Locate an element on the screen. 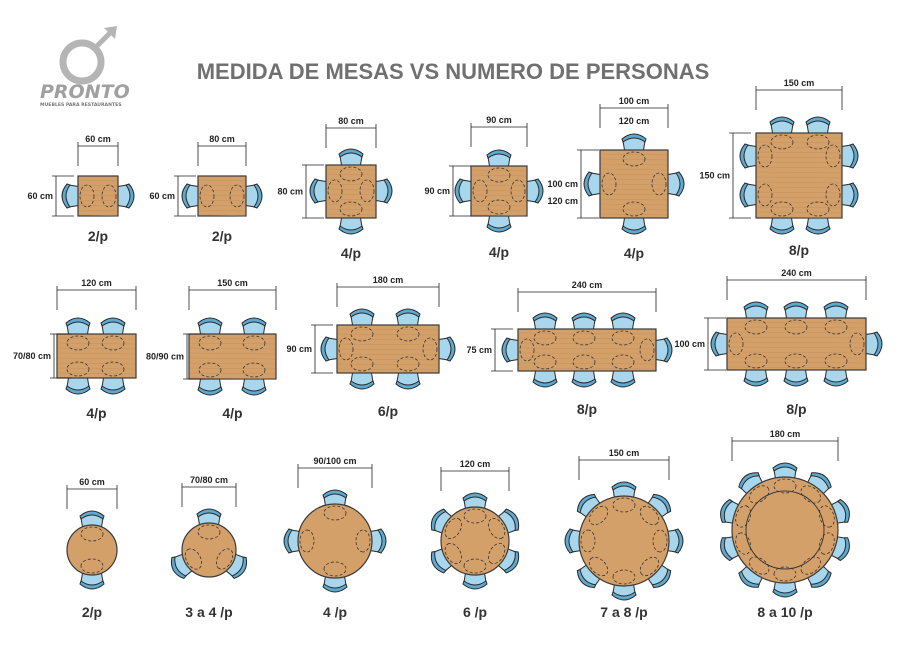 Image resolution: width=900 pixels, height=656 pixels. depth-label: 80/90 cm is located at coordinates (165, 357).